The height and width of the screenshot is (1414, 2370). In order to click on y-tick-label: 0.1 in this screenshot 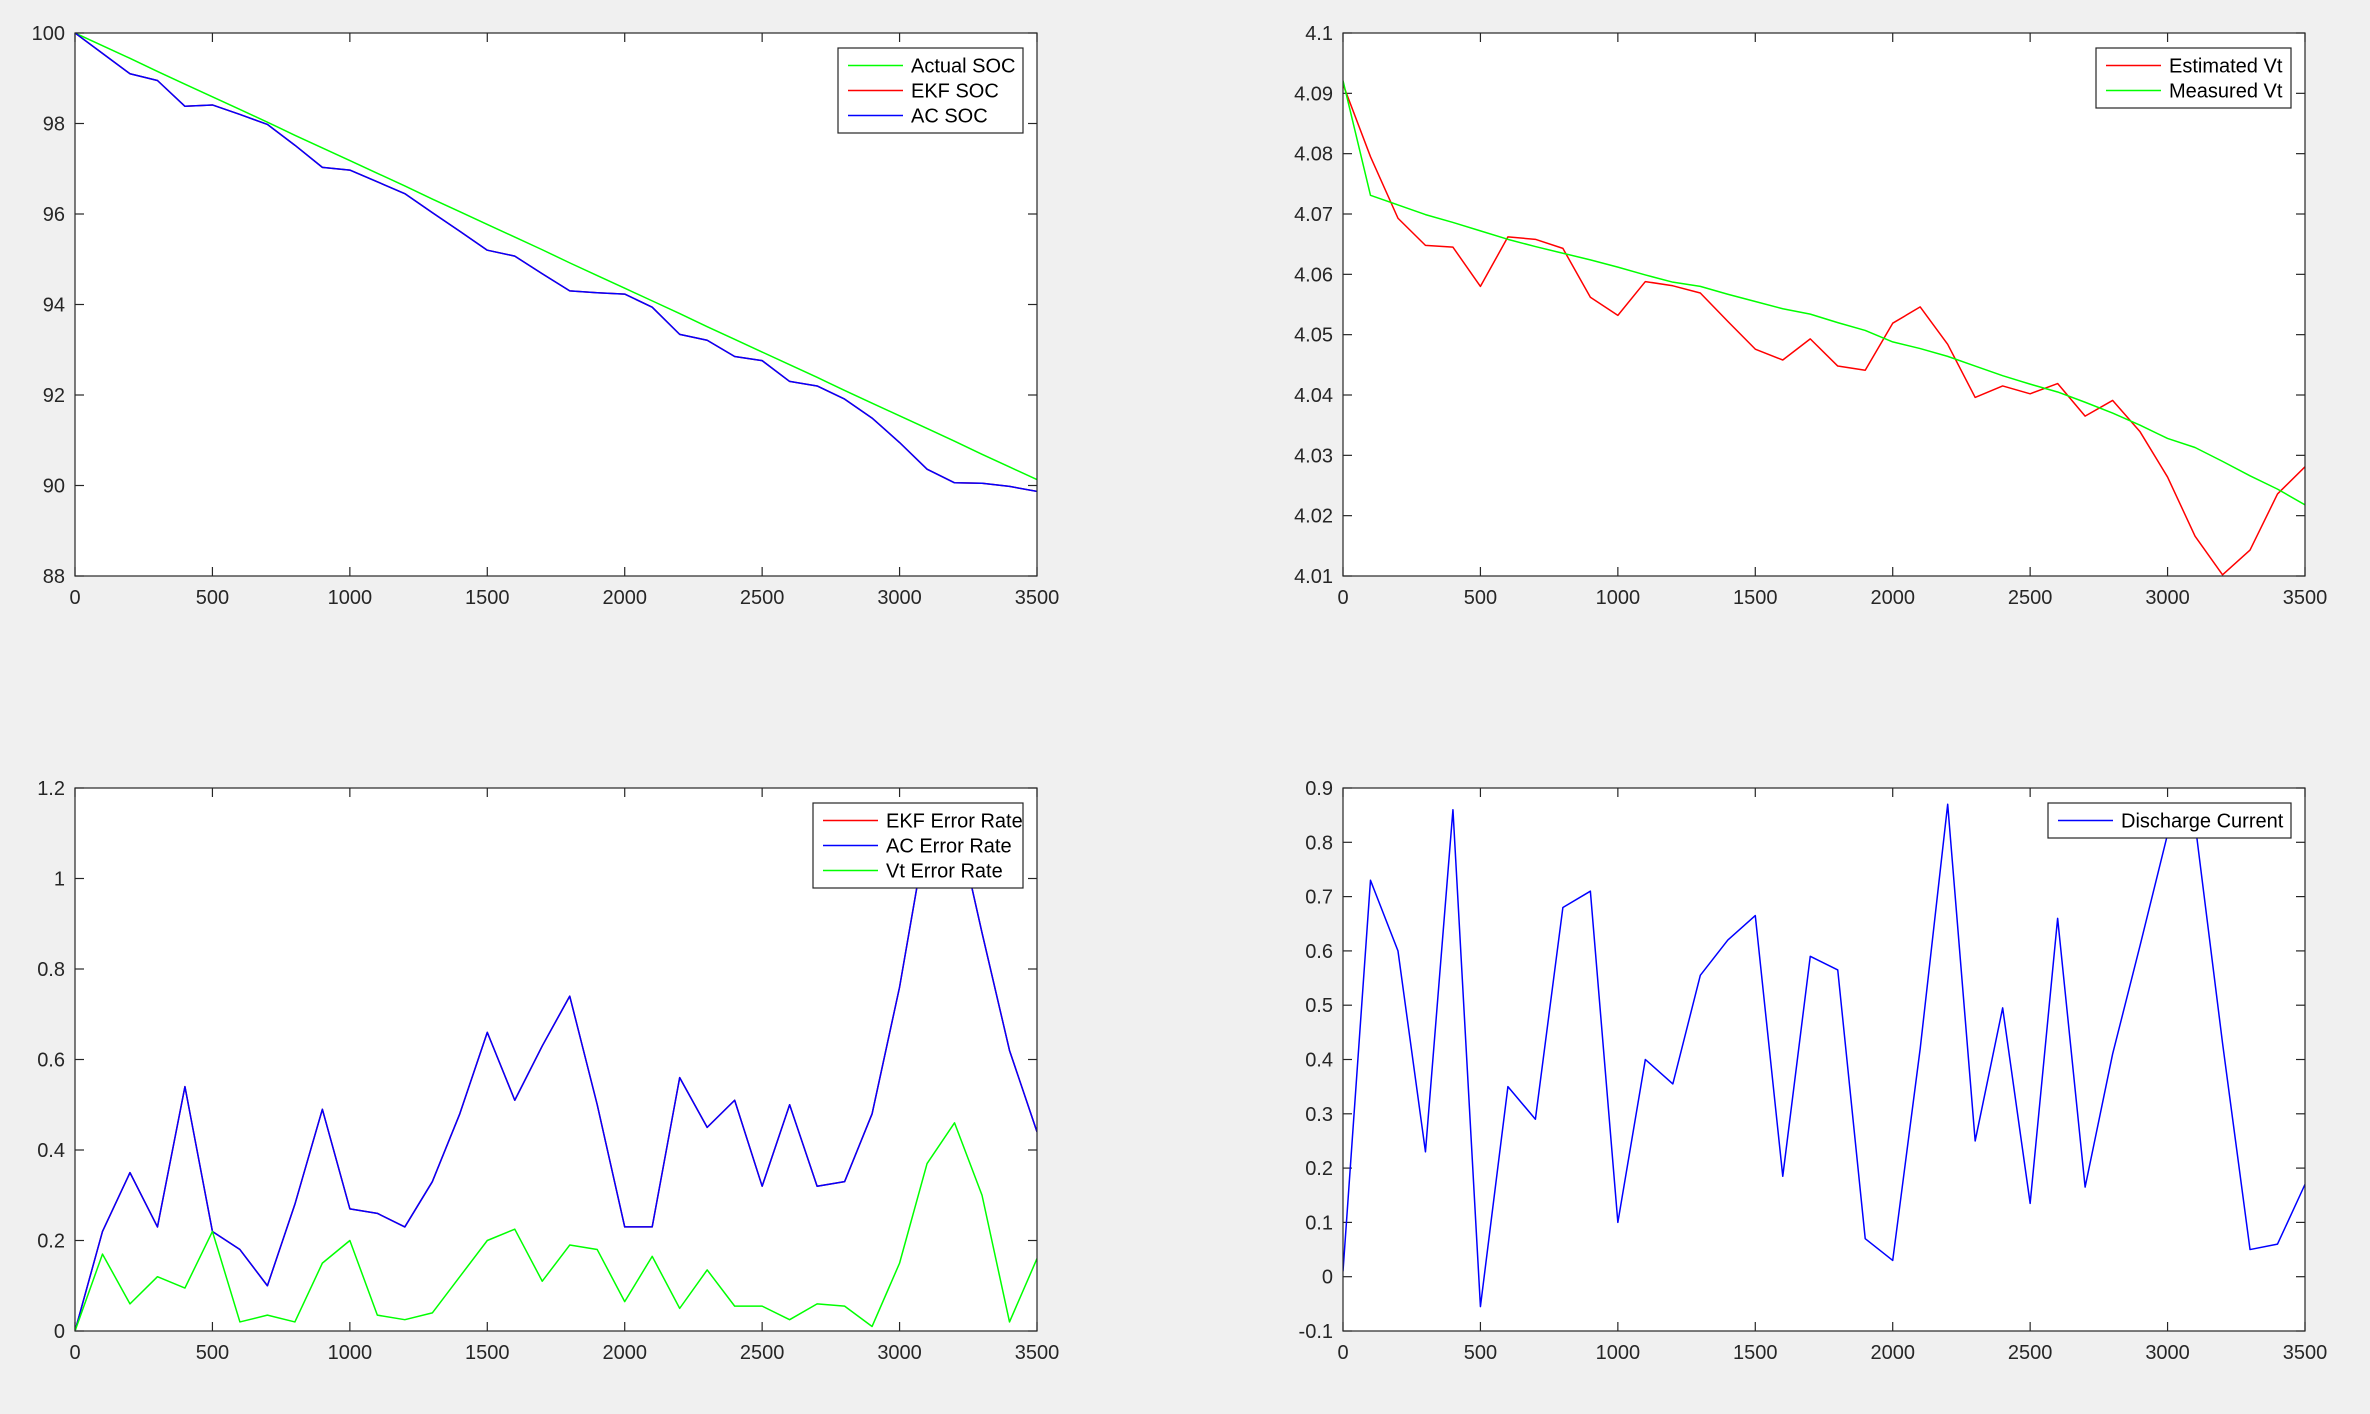, I will do `click(1319, 1223)`.